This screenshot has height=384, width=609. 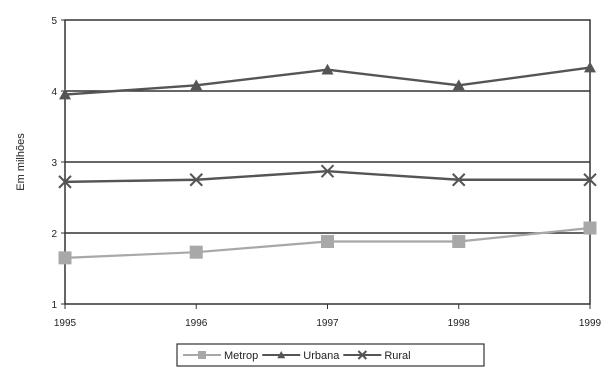 I want to click on legend: Metrop Urbana Rural, so click(x=330, y=355).